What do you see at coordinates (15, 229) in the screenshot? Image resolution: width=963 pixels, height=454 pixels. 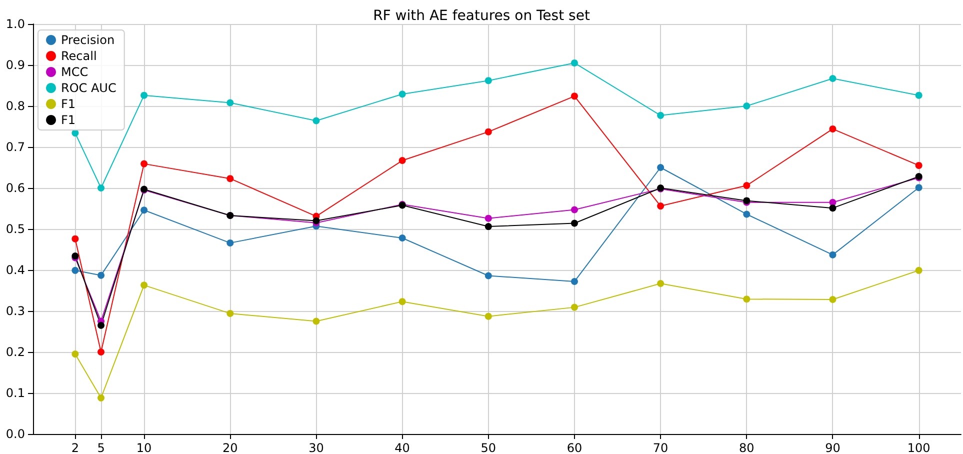 I see `y-tick-label: 0.5` at bounding box center [15, 229].